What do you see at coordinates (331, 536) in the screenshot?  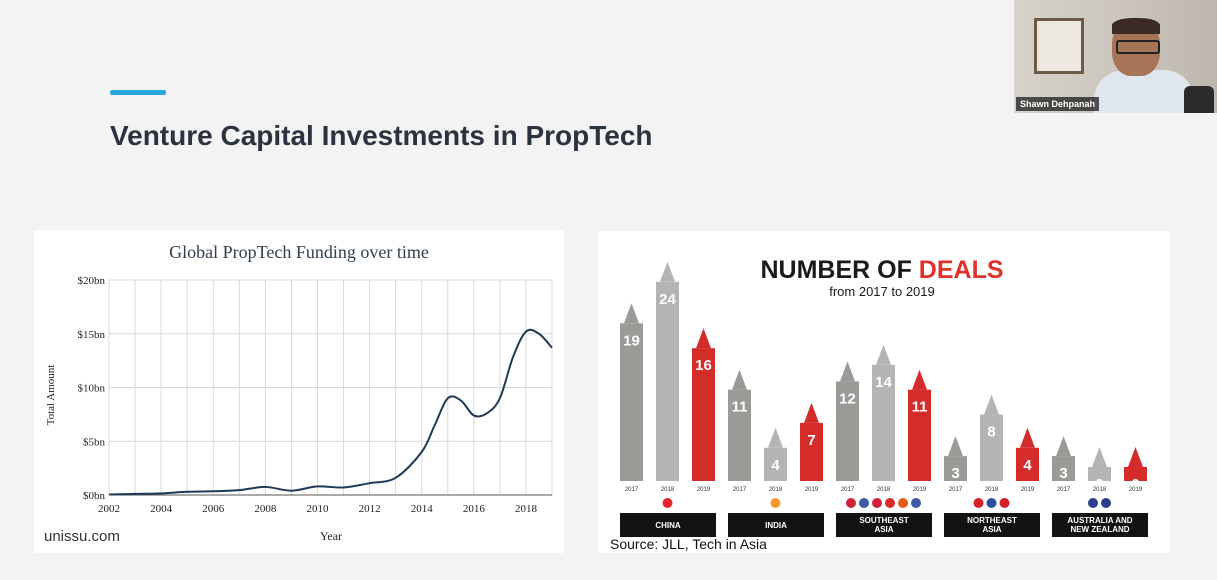 I see `x-axis-label: Year` at bounding box center [331, 536].